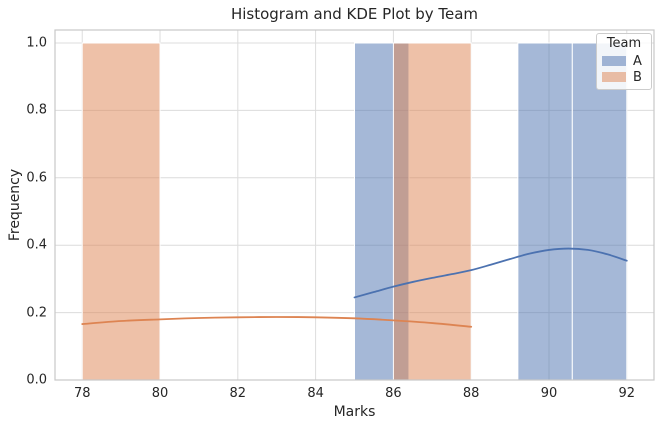  Describe the element at coordinates (614, 77) in the screenshot. I see `legend-swatch-b` at that location.